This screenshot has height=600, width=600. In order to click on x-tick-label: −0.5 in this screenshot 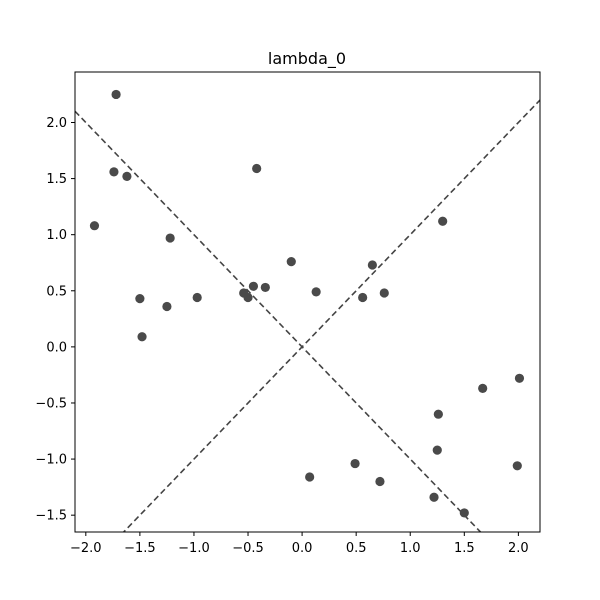, I will do `click(248, 548)`.